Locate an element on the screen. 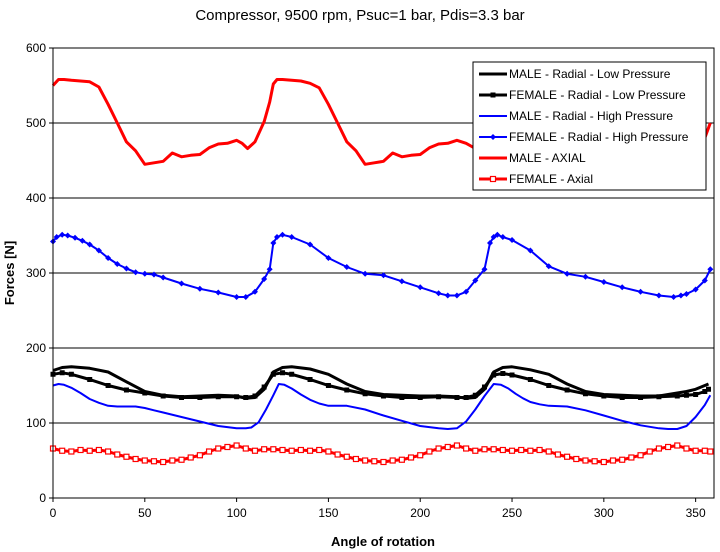 This screenshot has width=720, height=552. y-axis-label: Forces [N] is located at coordinates (9, 273).